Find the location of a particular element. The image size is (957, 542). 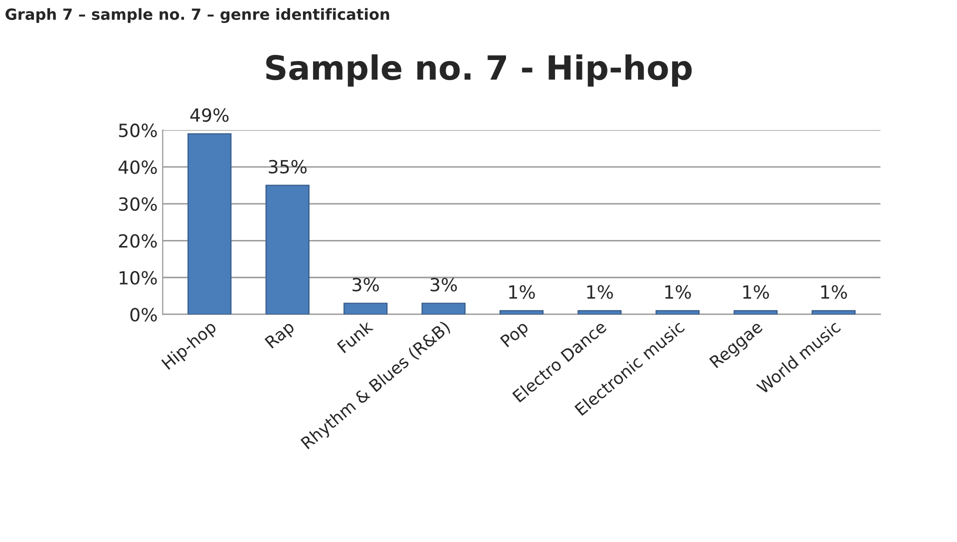

chart-title: Sample no. 7 - Hip-hop is located at coordinates (479, 70).